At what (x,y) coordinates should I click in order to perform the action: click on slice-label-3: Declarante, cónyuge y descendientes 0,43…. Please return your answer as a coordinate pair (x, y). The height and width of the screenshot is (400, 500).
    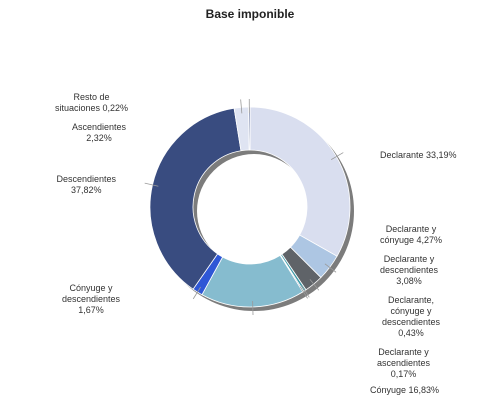
    Looking at the image, I should click on (411, 316).